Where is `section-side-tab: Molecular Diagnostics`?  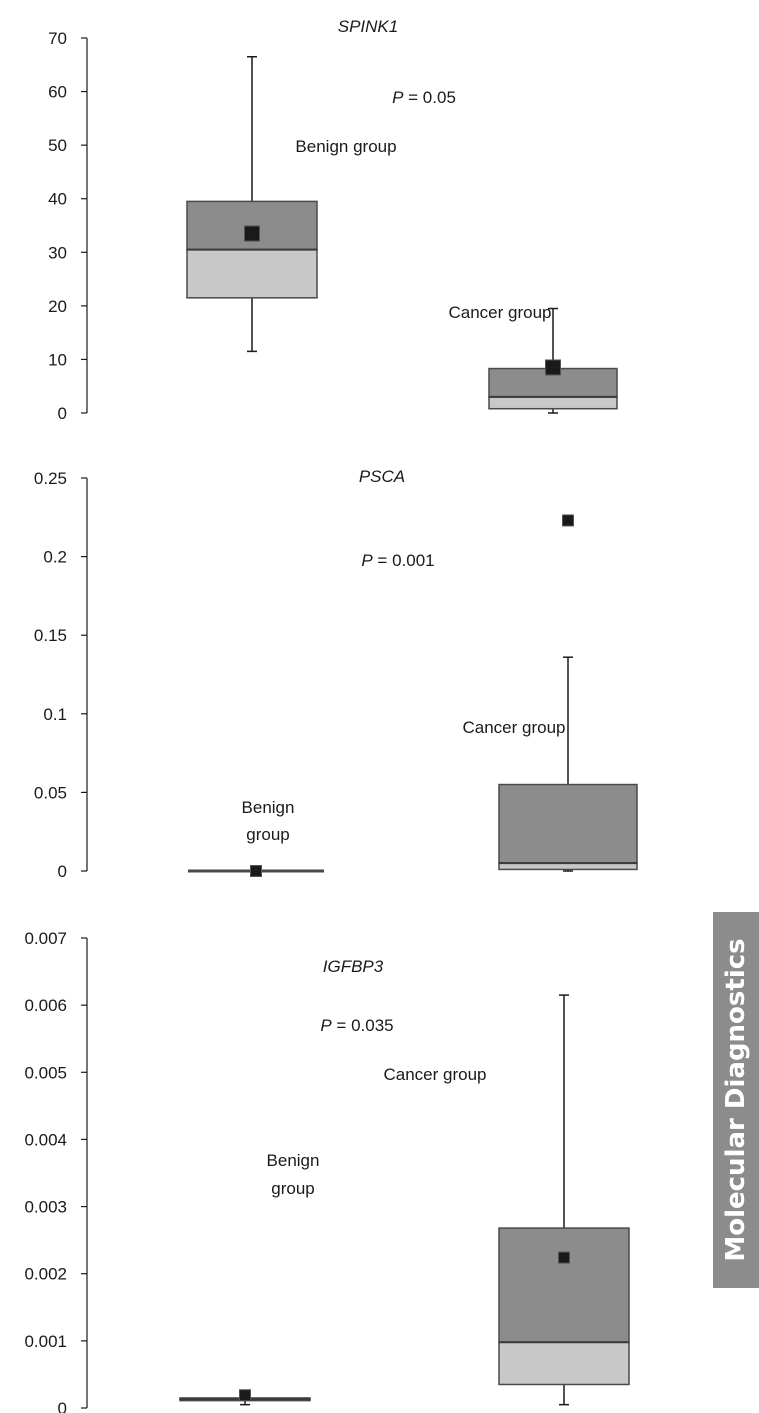 section-side-tab: Molecular Diagnostics is located at coordinates (736, 1100).